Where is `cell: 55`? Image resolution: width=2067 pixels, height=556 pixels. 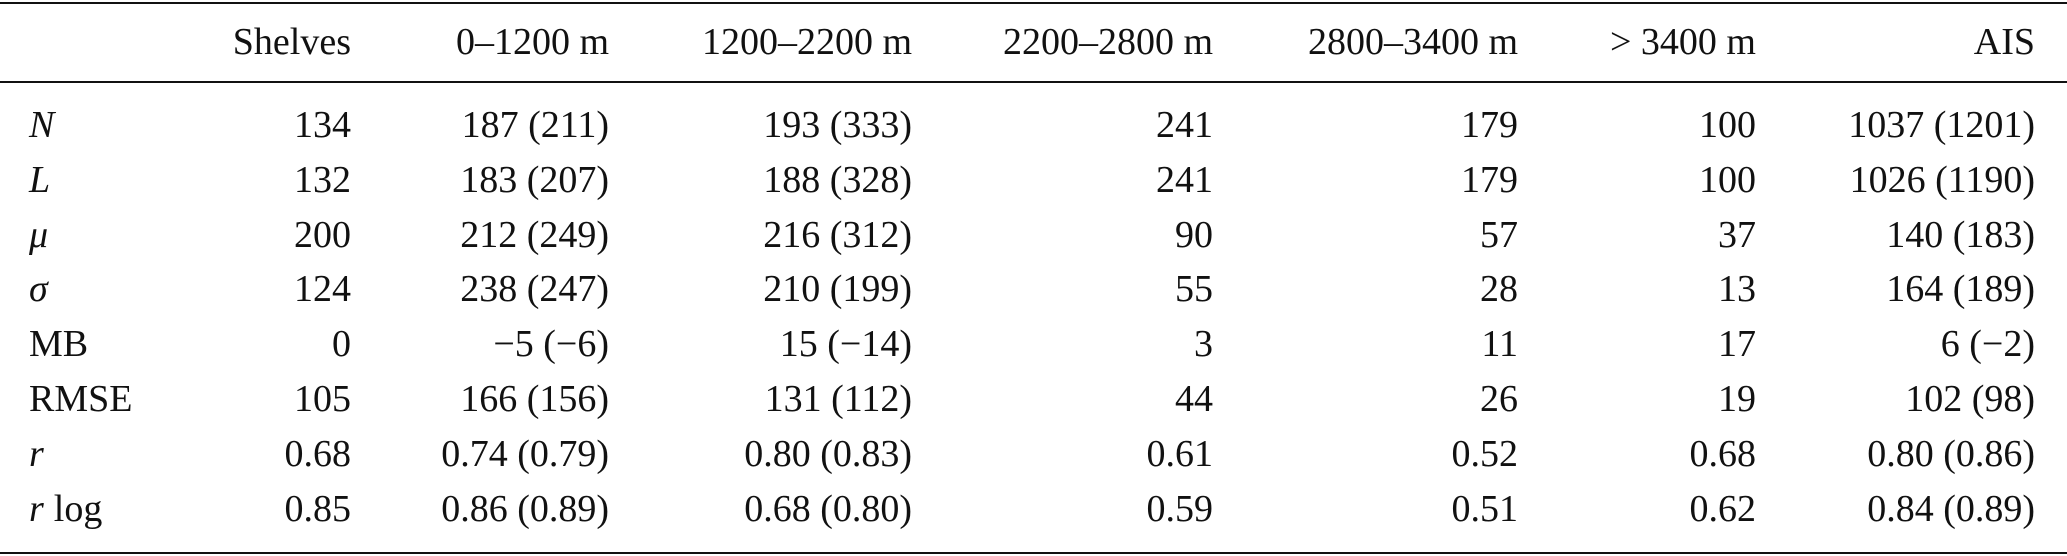 cell: 55 is located at coordinates (1194, 289).